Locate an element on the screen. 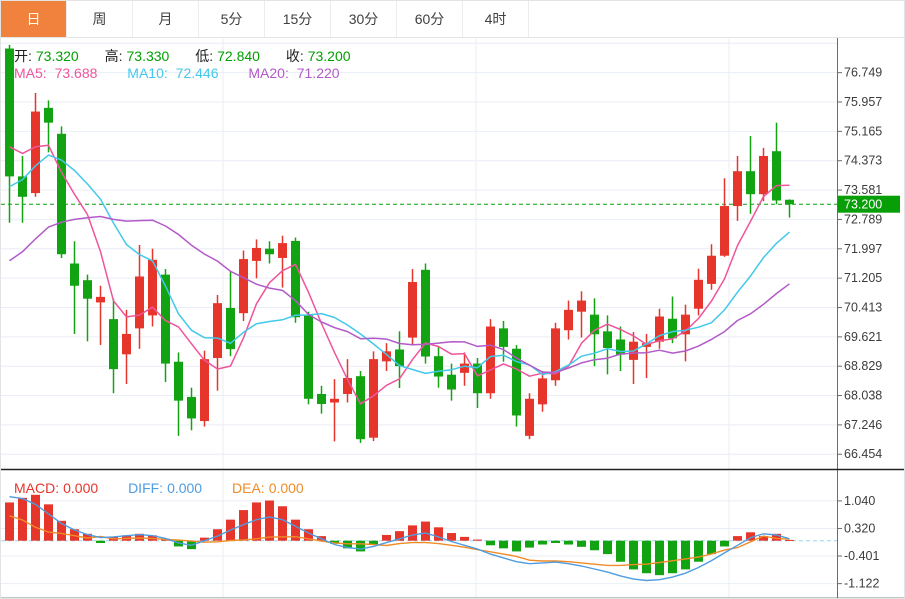 The width and height of the screenshot is (905, 599). price-axis-label: 75.957 is located at coordinates (863, 102).